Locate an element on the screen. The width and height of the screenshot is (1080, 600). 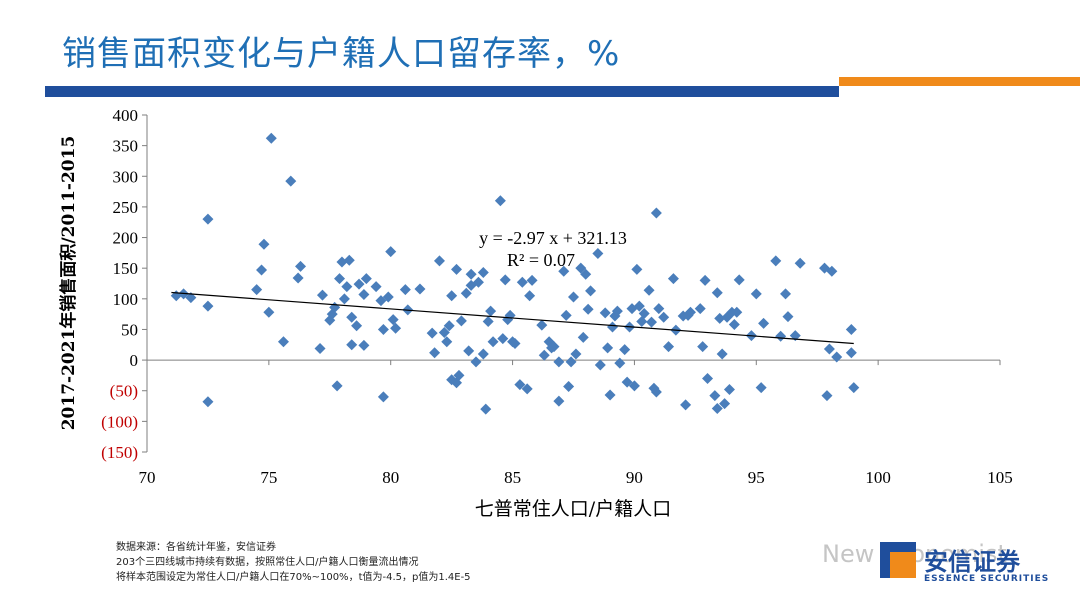
y-tick-label: 350 is located at coordinates (126, 146).